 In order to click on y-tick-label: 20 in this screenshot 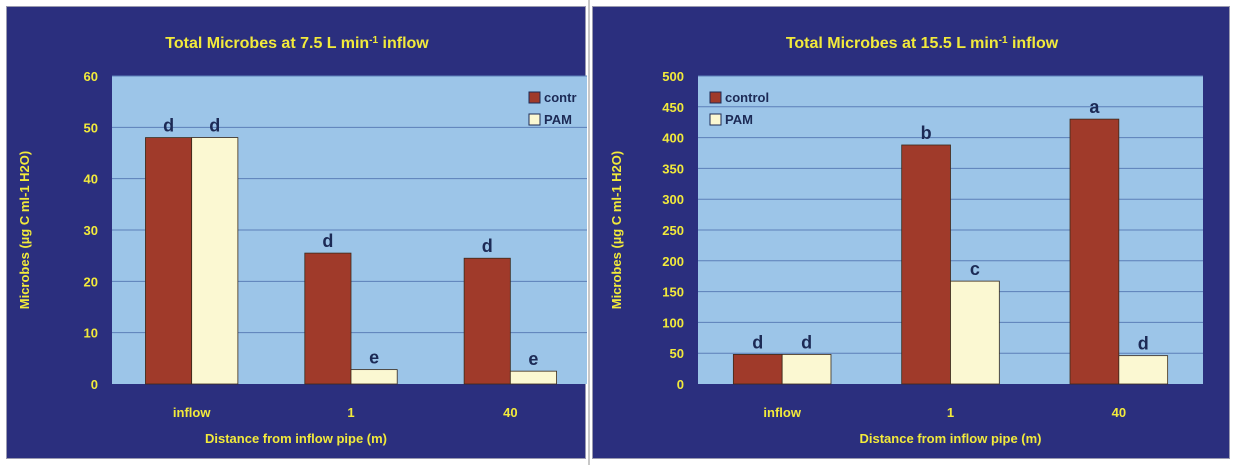, I will do `click(91, 281)`.